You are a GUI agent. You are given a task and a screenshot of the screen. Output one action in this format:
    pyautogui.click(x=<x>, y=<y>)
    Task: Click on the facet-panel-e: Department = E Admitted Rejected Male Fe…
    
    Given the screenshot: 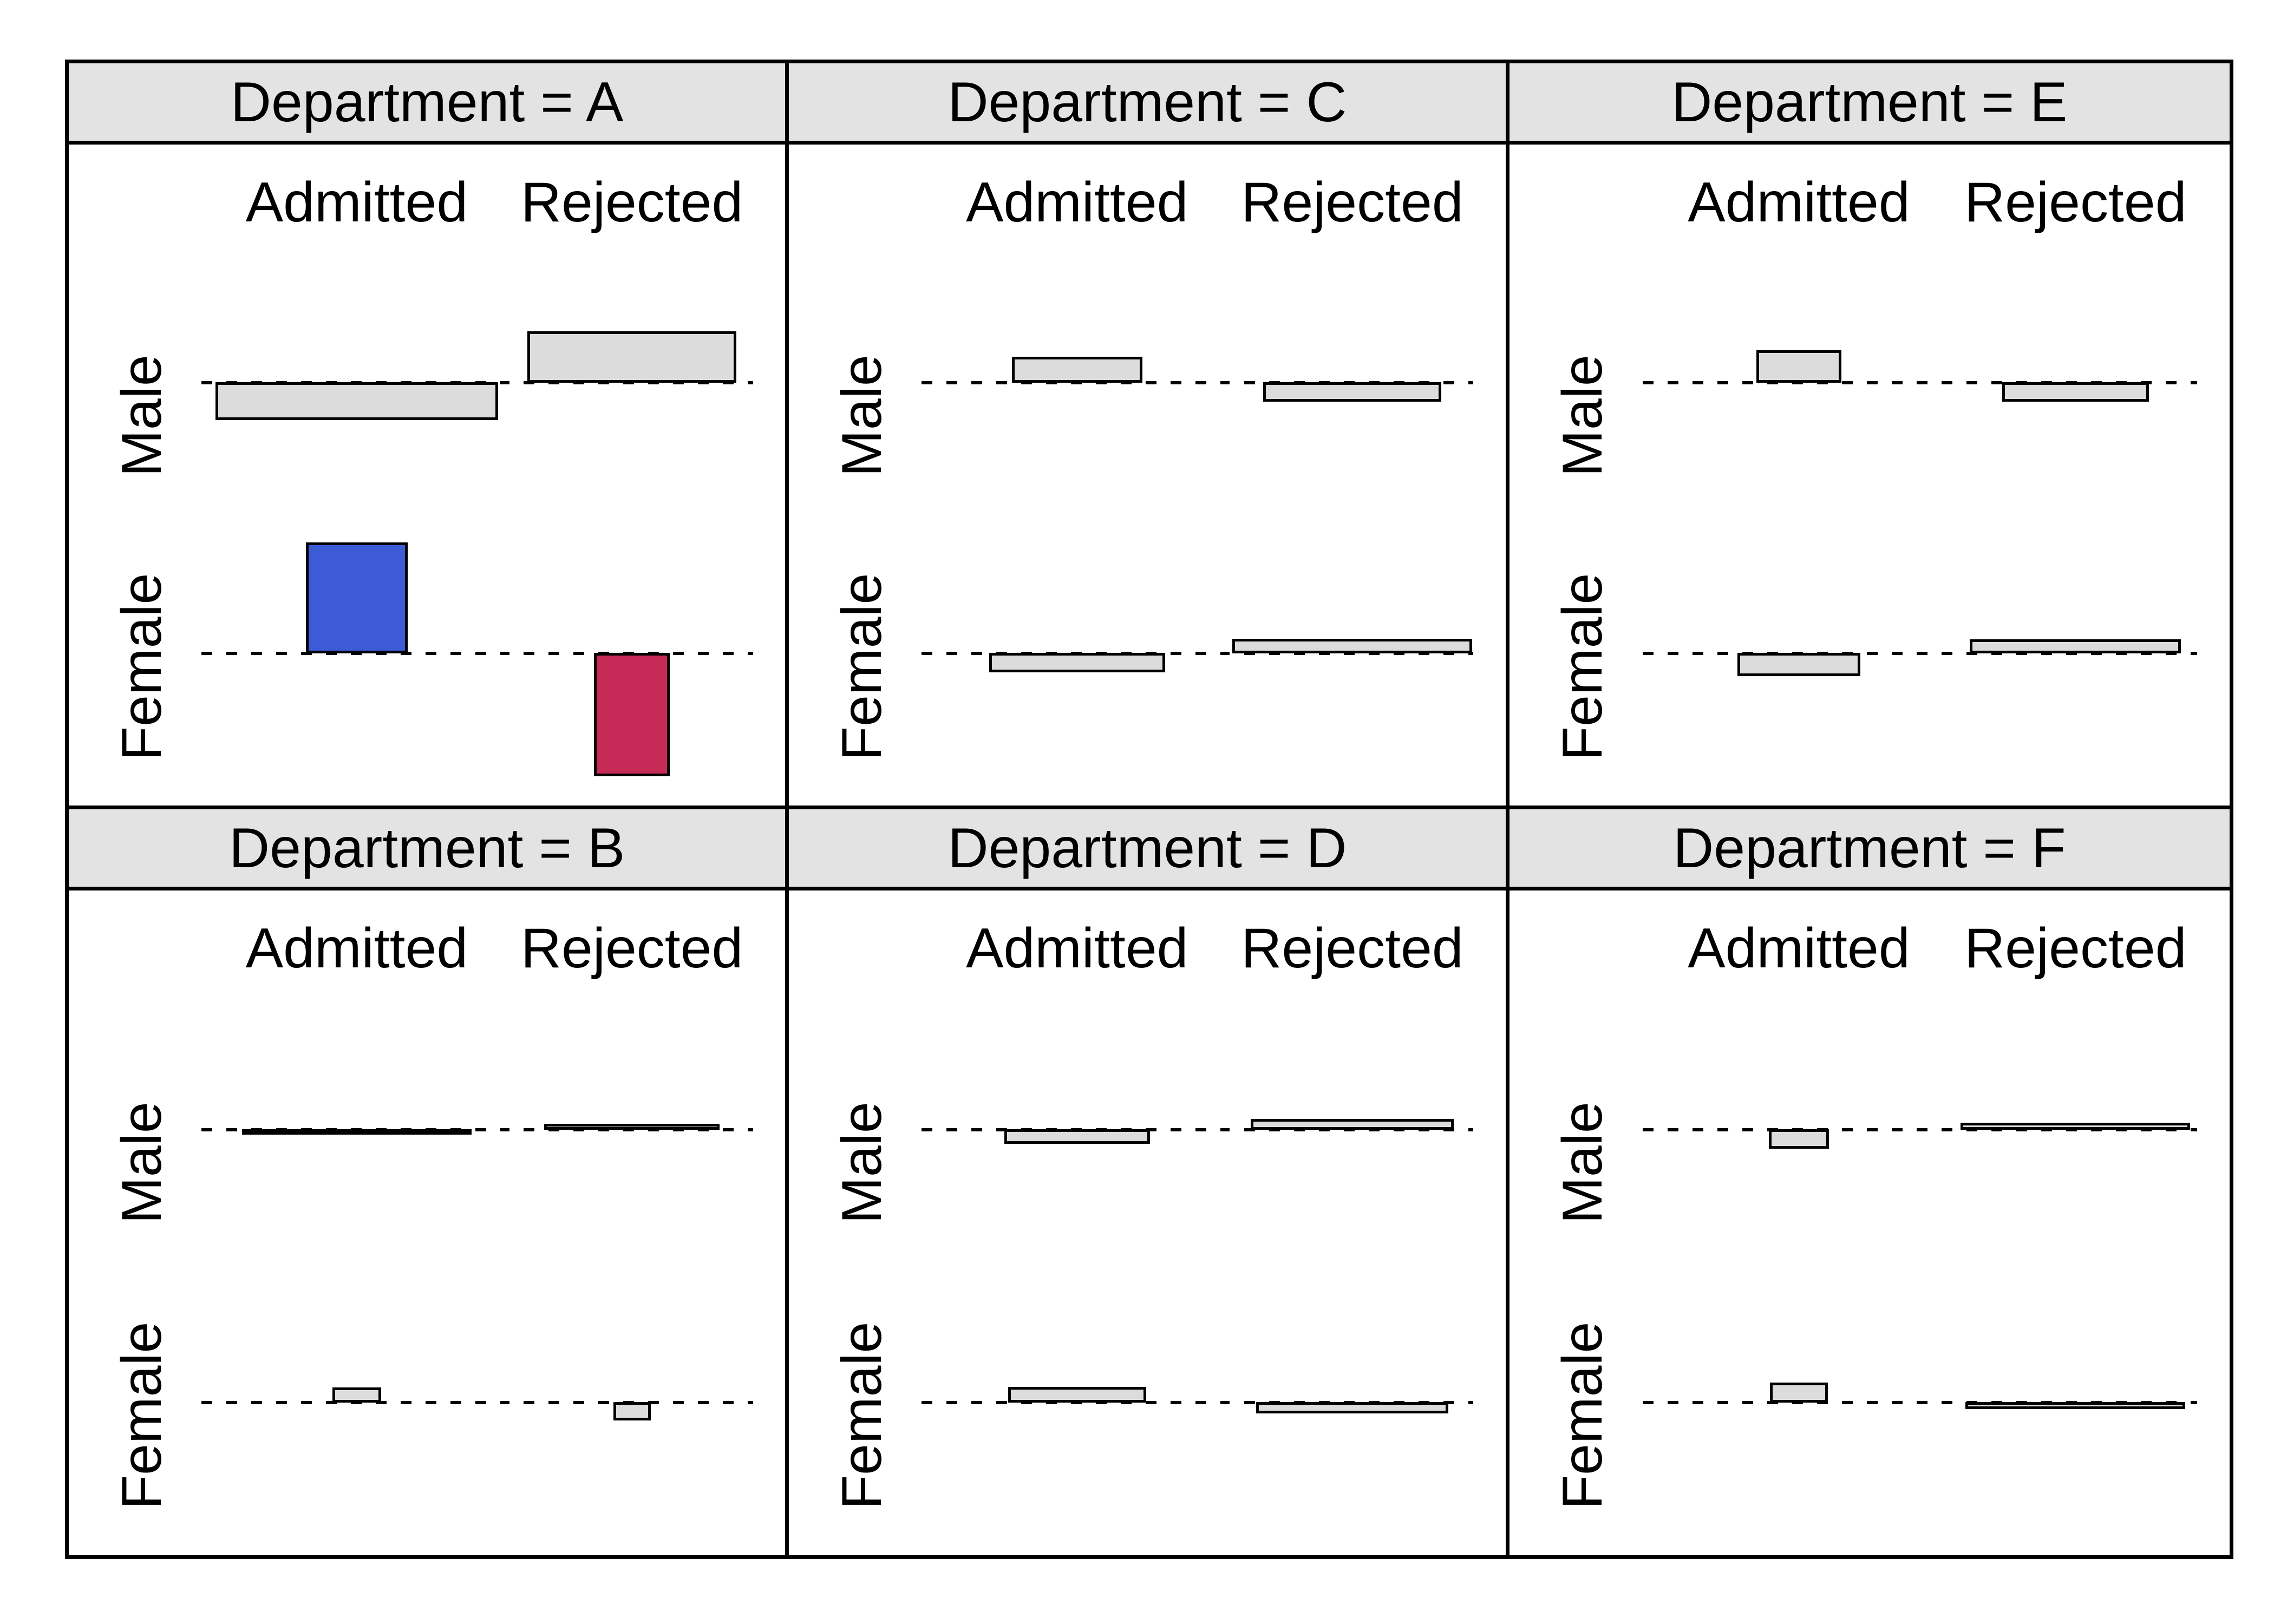 What is the action you would take?
    pyautogui.click(x=1870, y=436)
    